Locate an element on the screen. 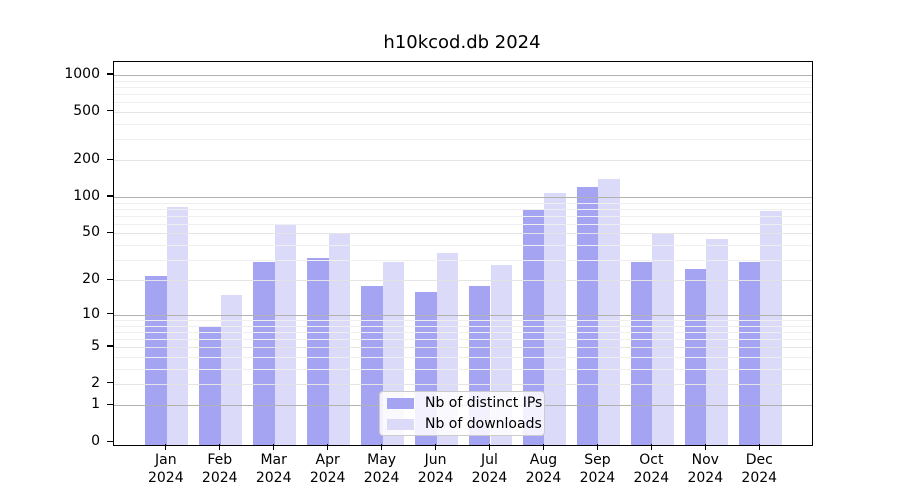 The image size is (900, 500). x-tick-label-oct: Oct 2024 is located at coordinates (651, 469).